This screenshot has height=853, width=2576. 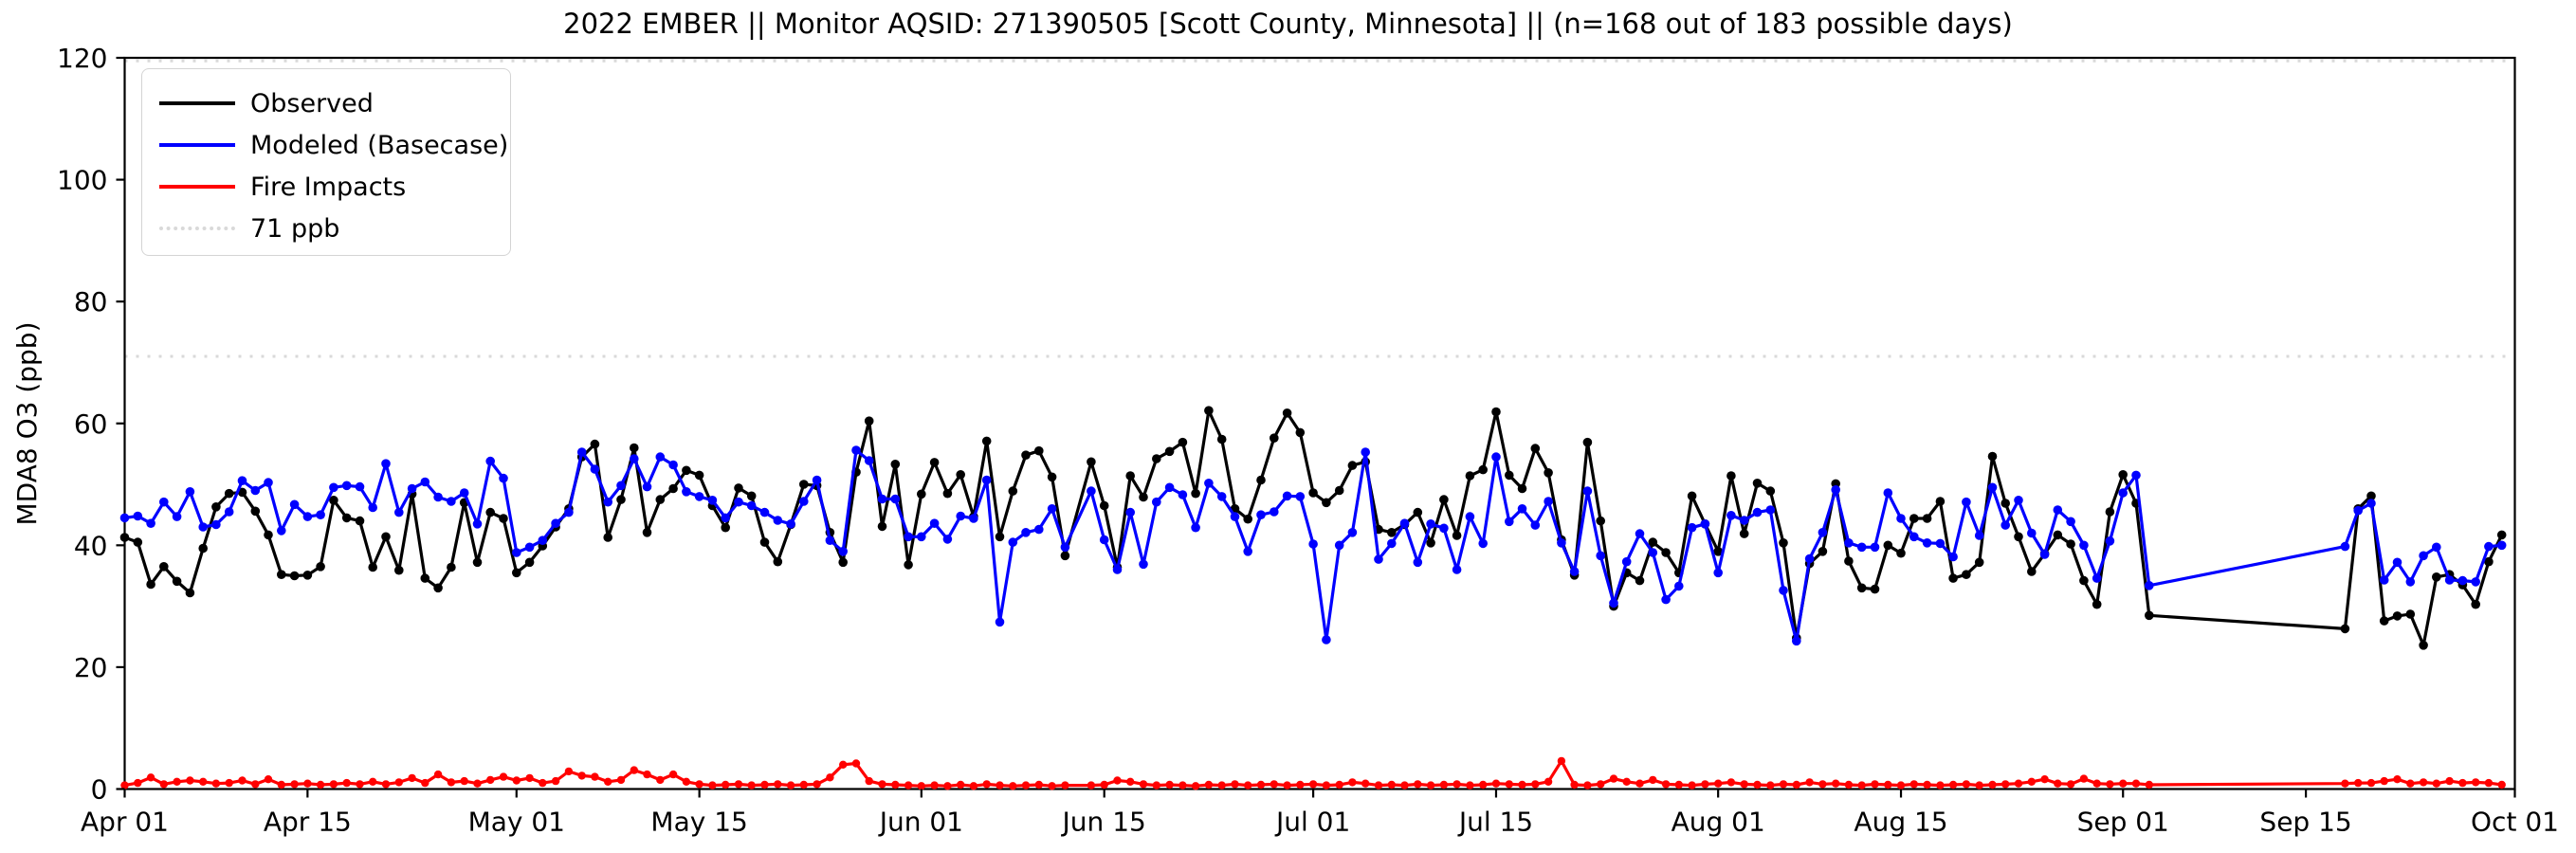 What do you see at coordinates (197, 145) in the screenshot?
I see `modeled-line-swatch` at bounding box center [197, 145].